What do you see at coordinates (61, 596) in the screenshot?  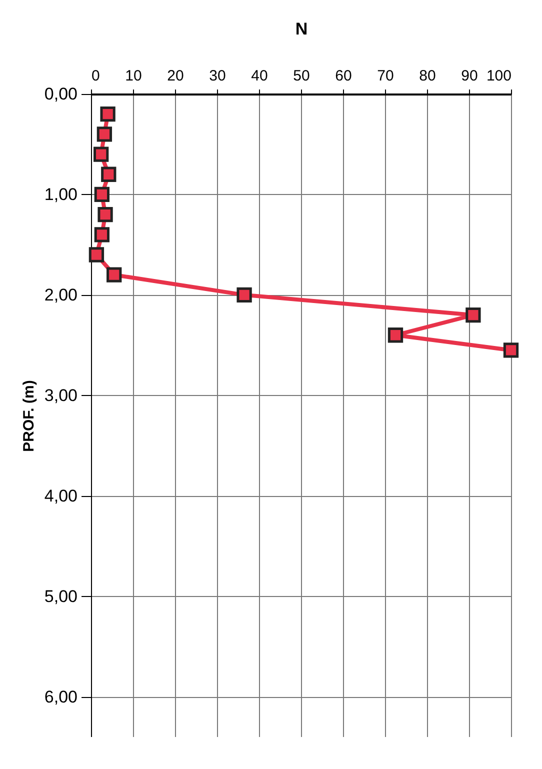 I see `y-tick-label: 5,00` at bounding box center [61, 596].